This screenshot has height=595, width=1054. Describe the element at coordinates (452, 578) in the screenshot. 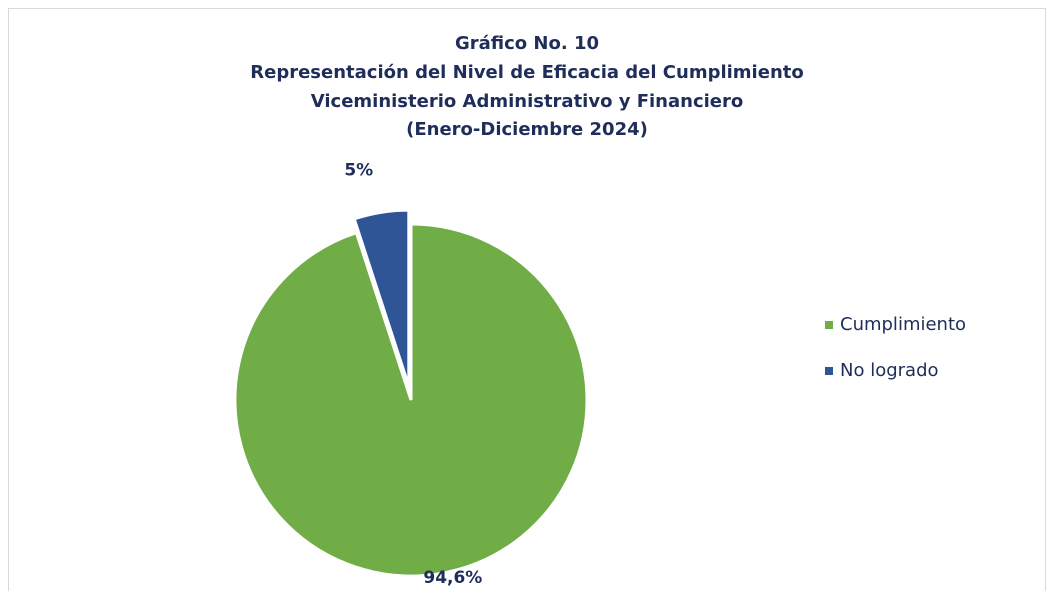

I see `data-label: 94,6%` at that location.